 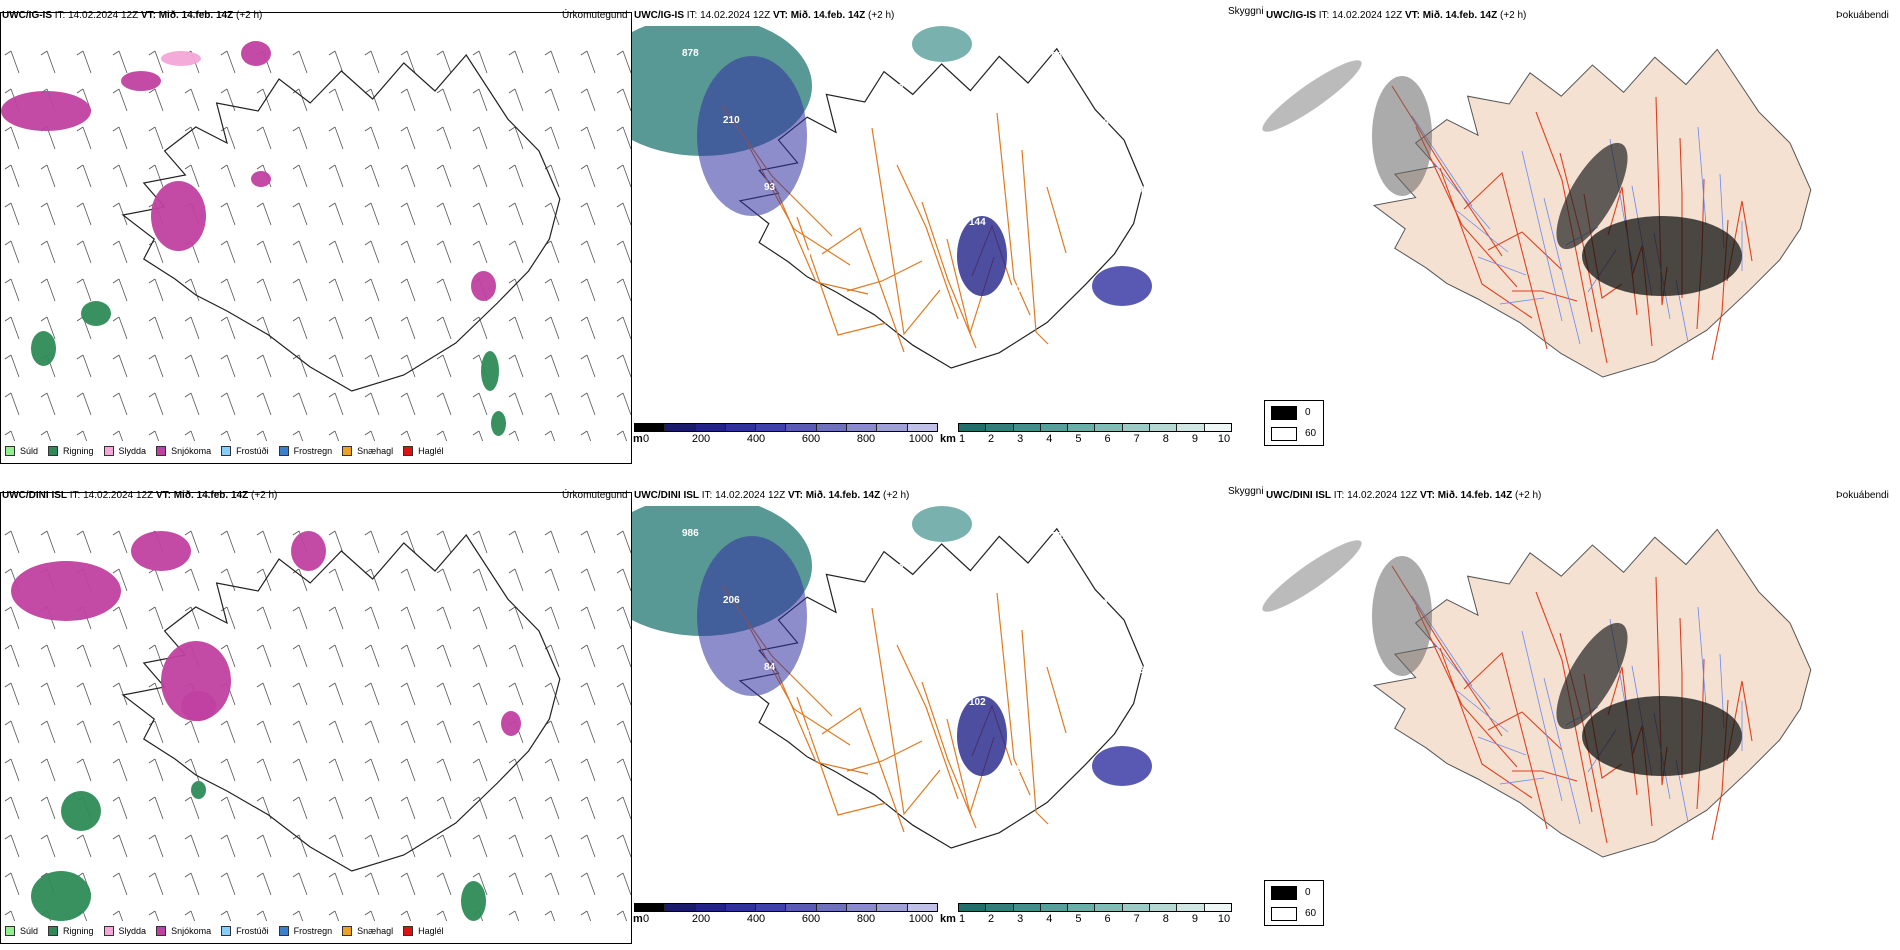 What do you see at coordinates (1057, 56) in the screenshot?
I see `visibility-value-label: 88` at bounding box center [1057, 56].